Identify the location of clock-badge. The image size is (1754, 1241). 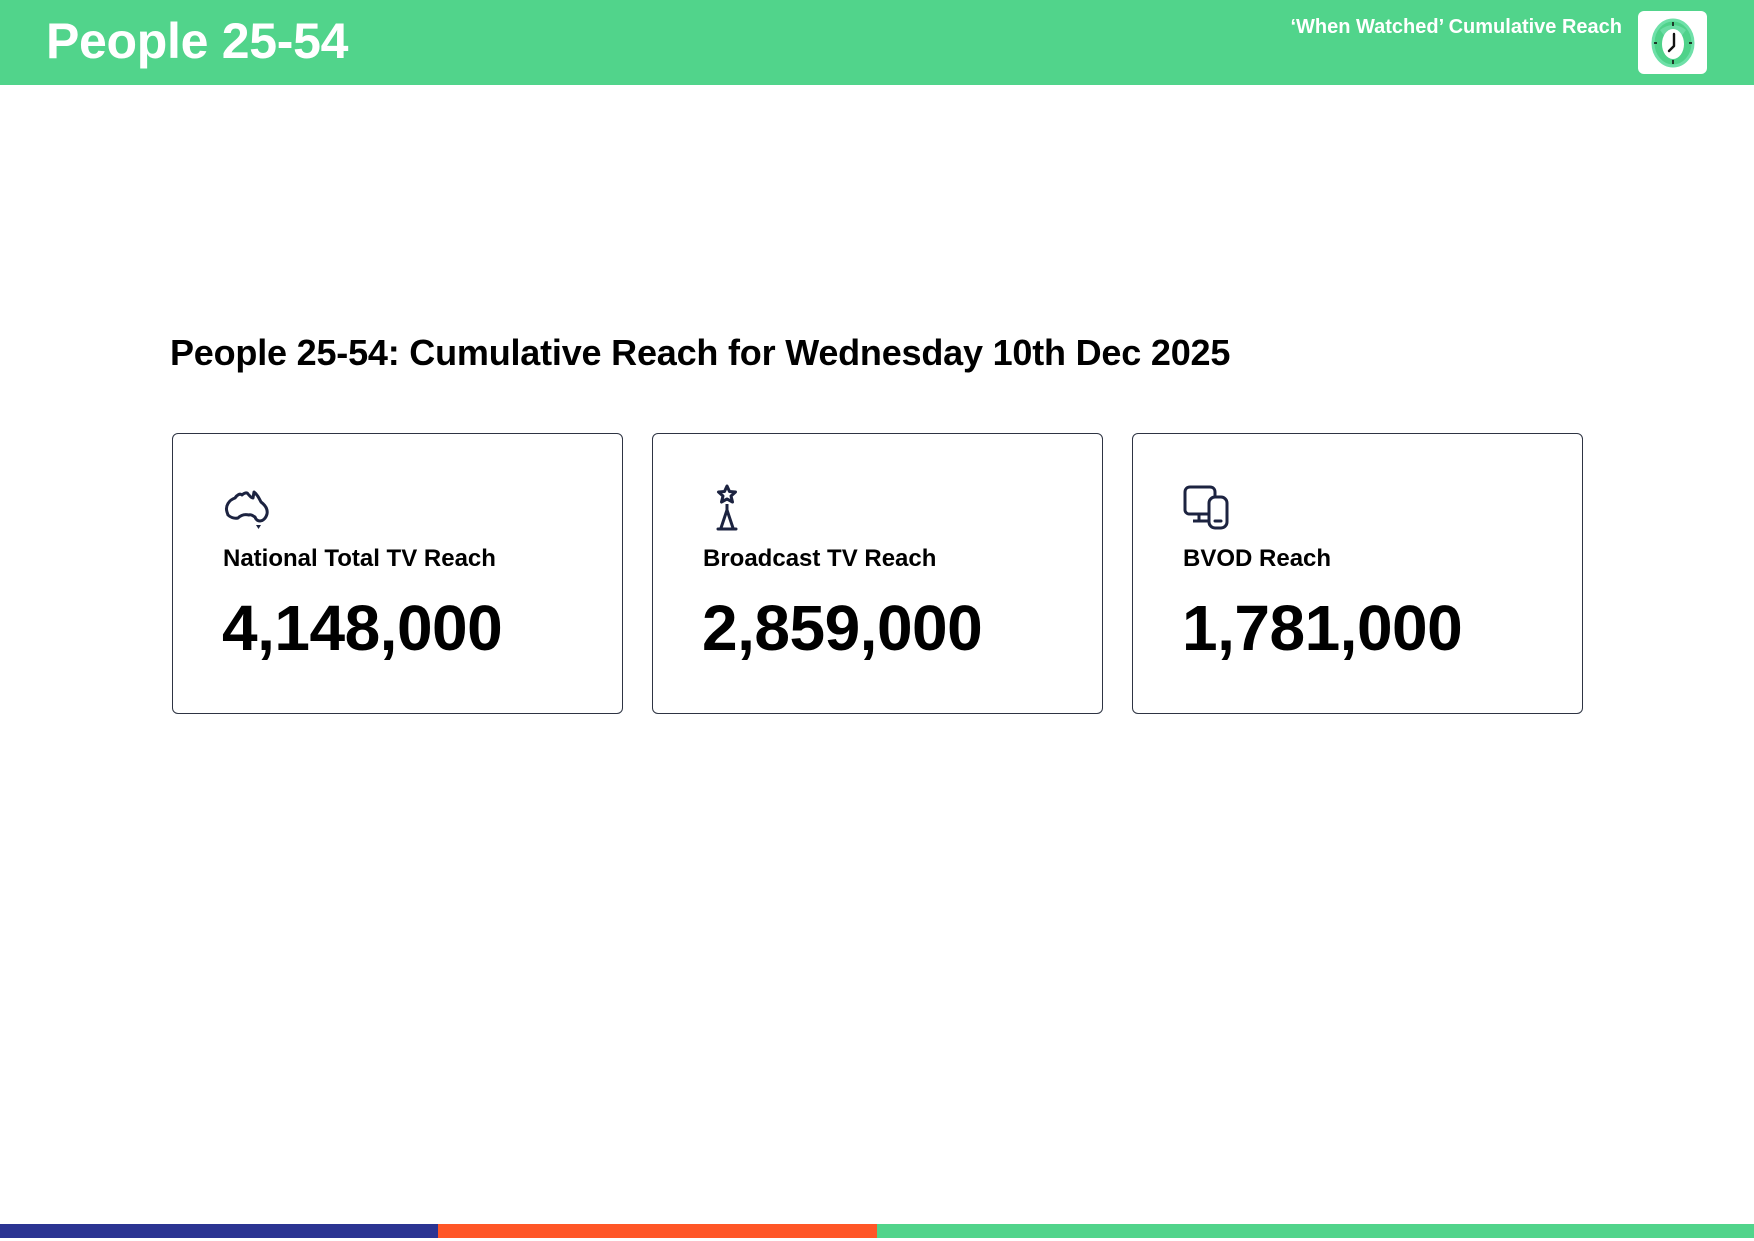
(1672, 42).